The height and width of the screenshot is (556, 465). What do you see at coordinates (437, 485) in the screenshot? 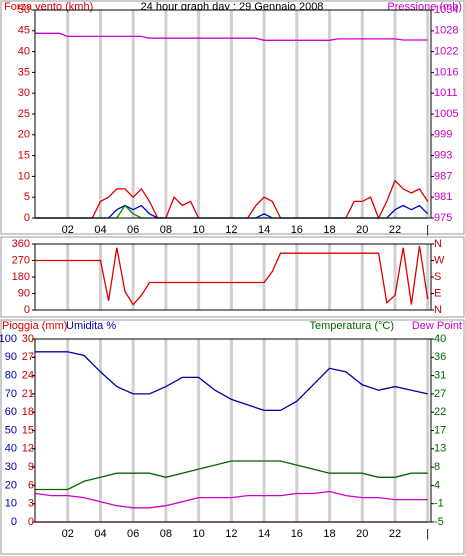
I see `y2-tick-label: 4` at bounding box center [437, 485].